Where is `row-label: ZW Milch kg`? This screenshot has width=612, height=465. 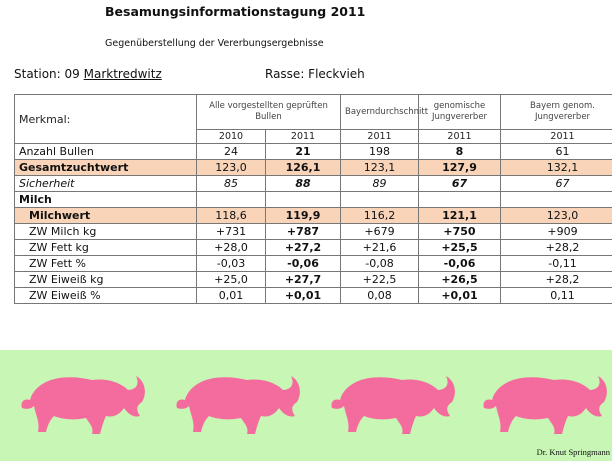 row-label: ZW Milch kg is located at coordinates (106, 232).